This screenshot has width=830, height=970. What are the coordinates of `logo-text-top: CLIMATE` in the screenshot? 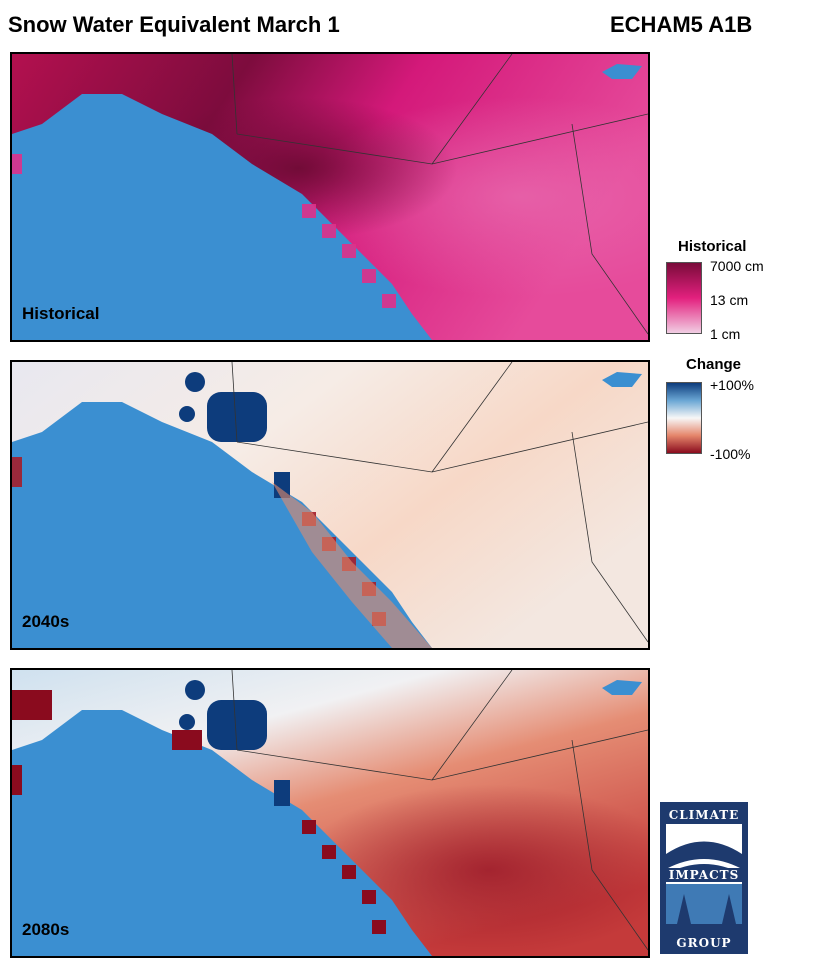 It's located at (704, 815).